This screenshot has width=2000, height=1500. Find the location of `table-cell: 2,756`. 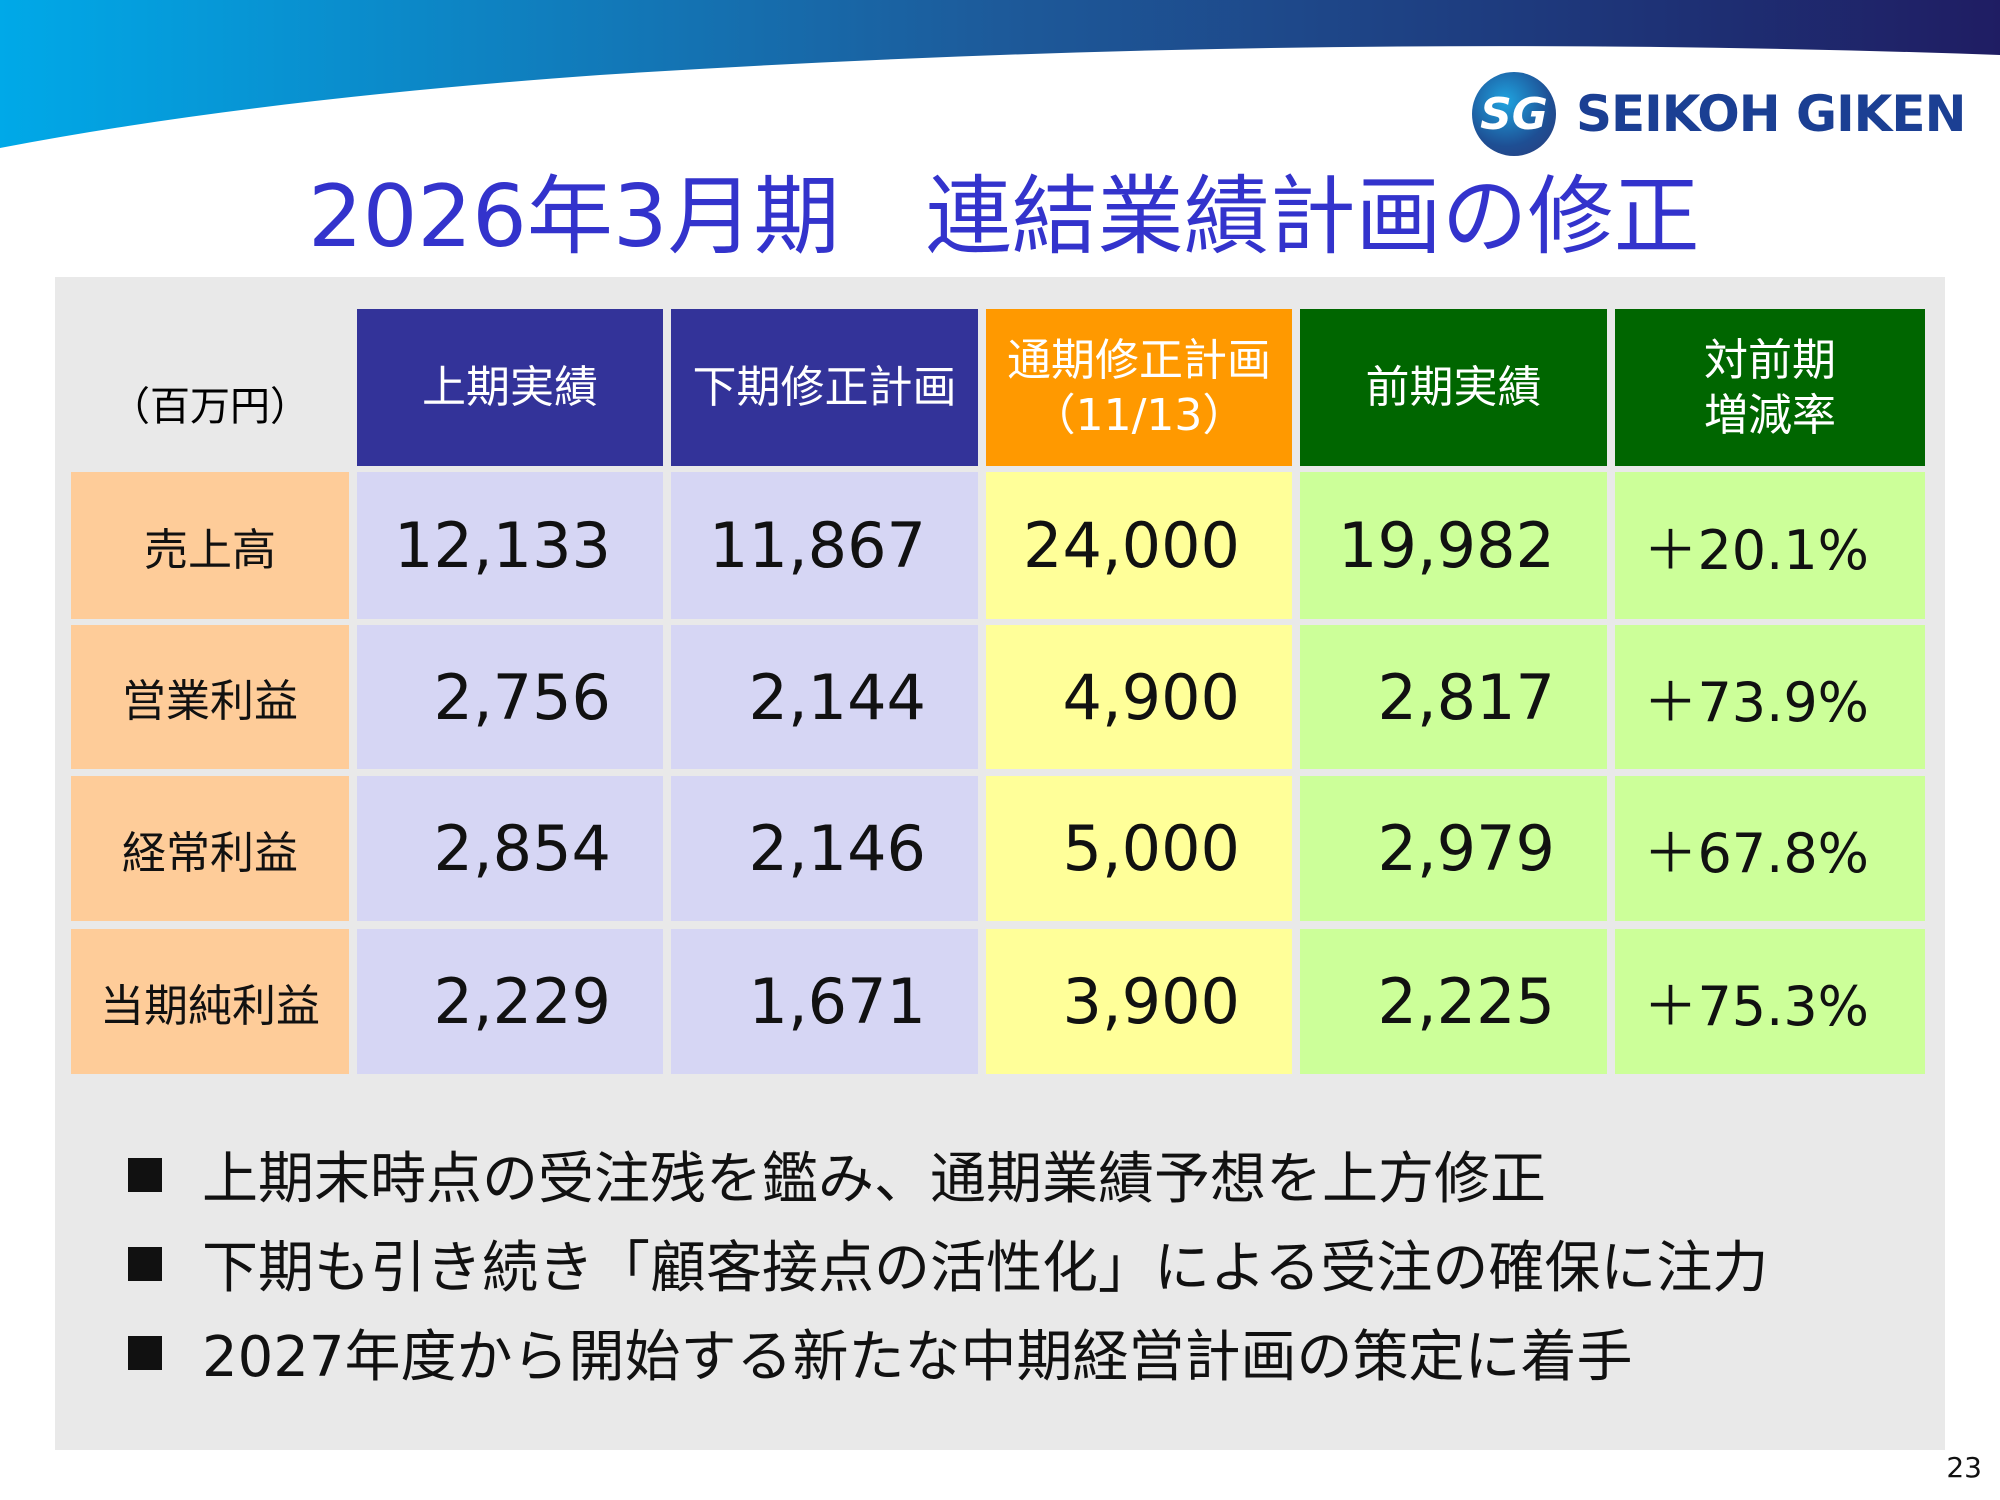

table-cell: 2,756 is located at coordinates (510, 697).